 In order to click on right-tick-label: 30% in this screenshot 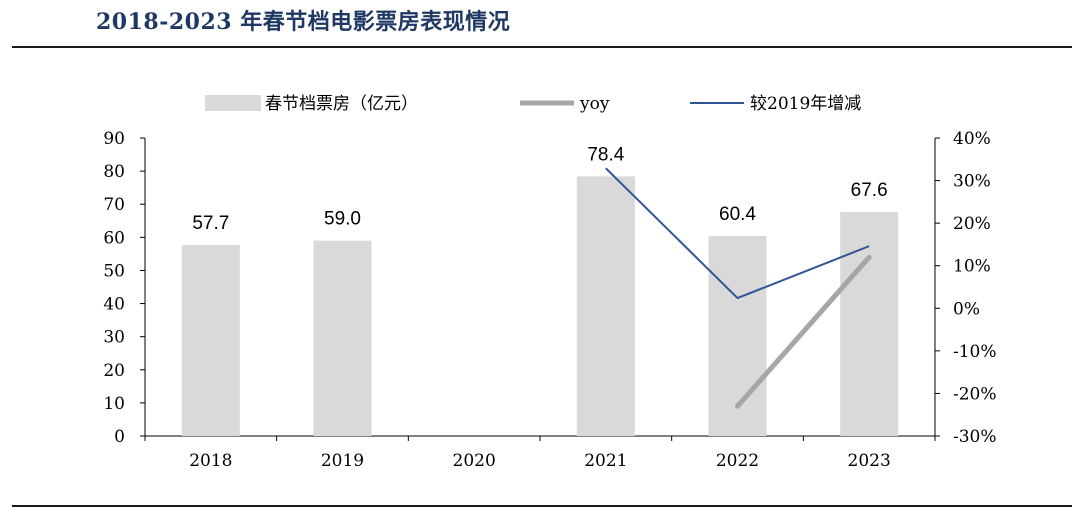, I will do `click(972, 182)`.